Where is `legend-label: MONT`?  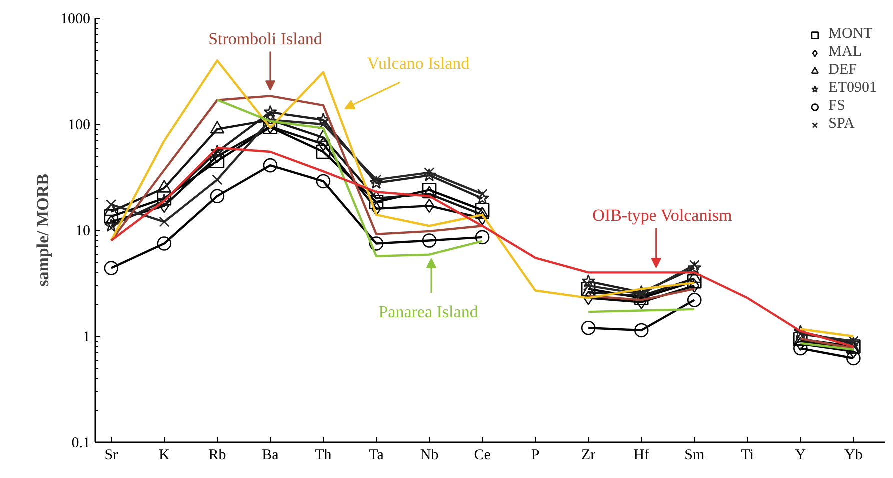
legend-label: MONT is located at coordinates (850, 34).